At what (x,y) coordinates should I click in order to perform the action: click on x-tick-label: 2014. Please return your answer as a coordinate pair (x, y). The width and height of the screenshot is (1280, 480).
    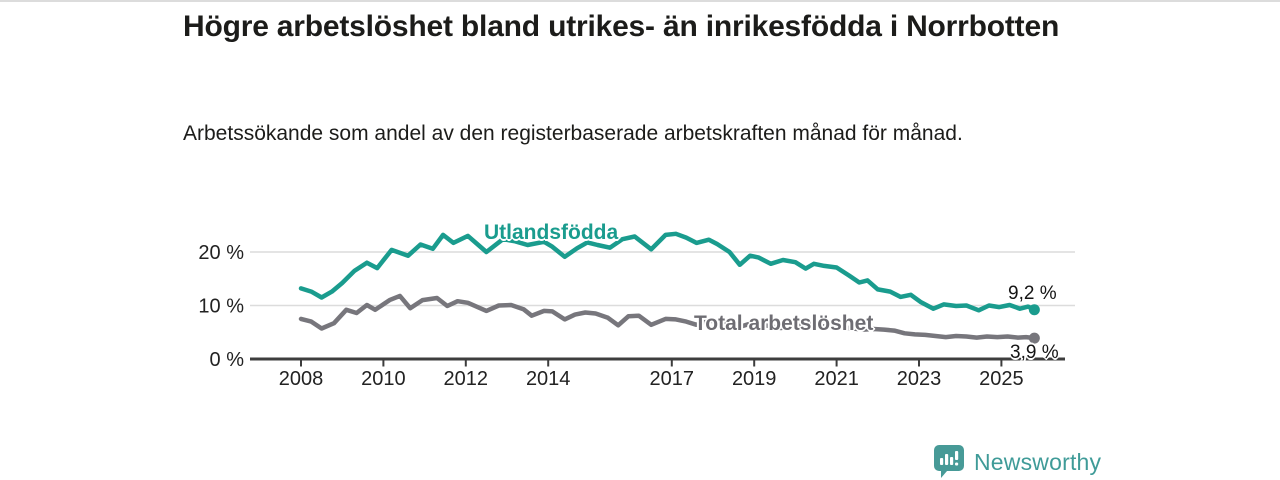
    Looking at the image, I should click on (548, 379).